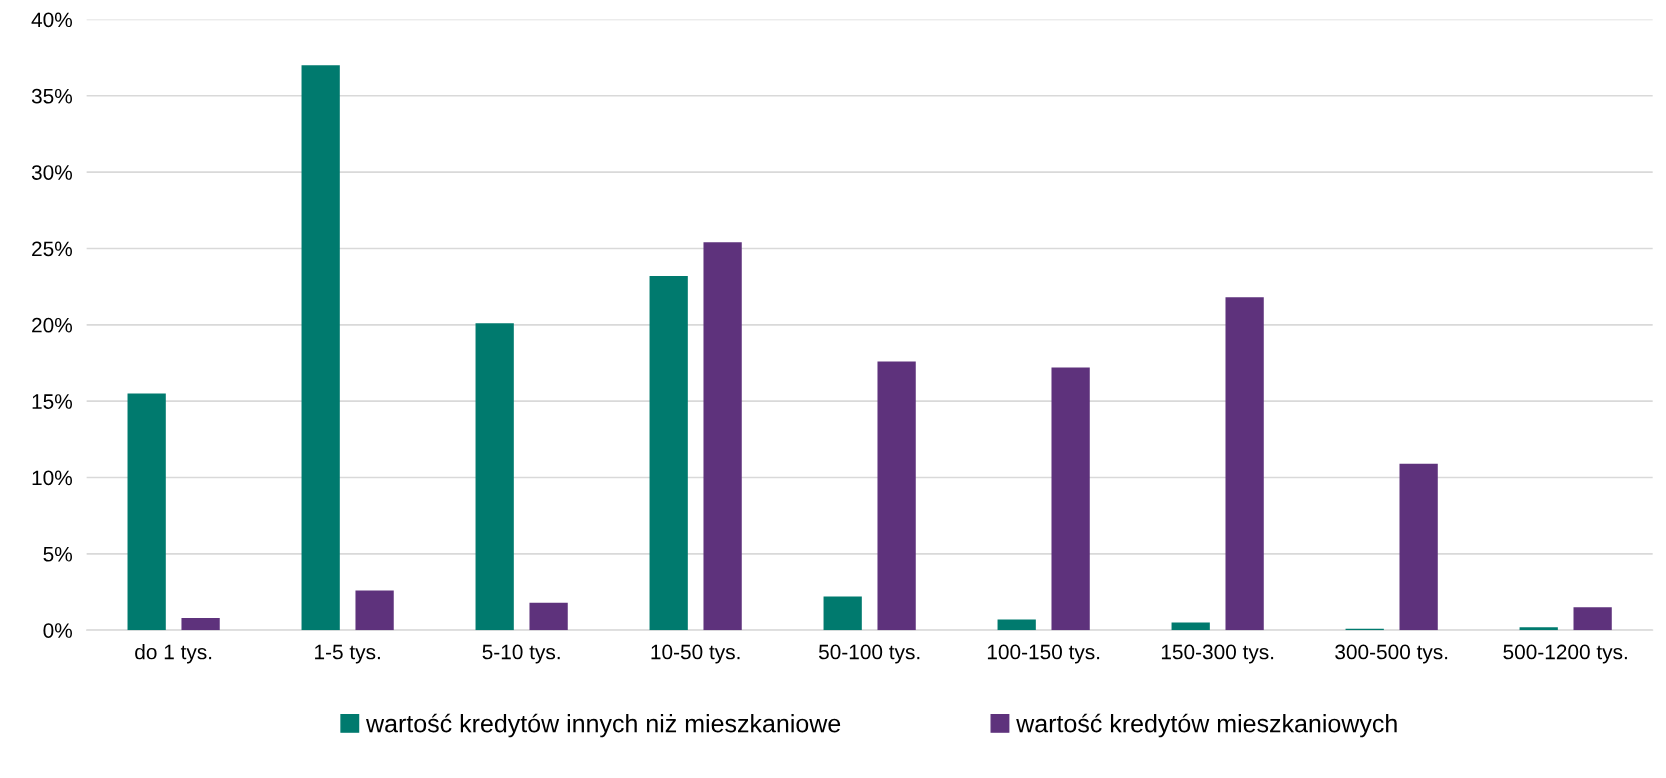 Image resolution: width=1666 pixels, height=778 pixels. I want to click on x-tick-label: 500-1200 tys., so click(1565, 654).